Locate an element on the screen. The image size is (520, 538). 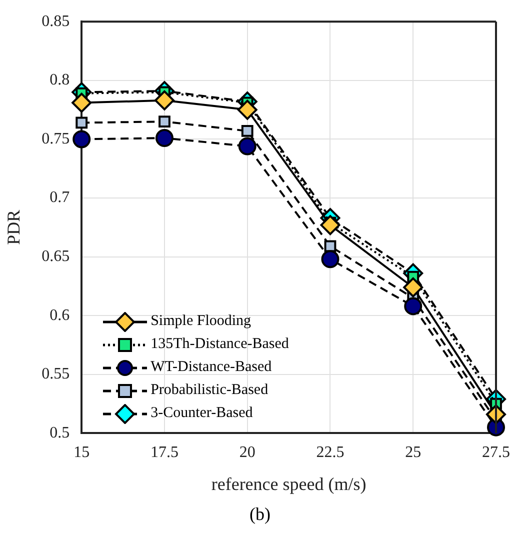
y-tick-label: 0.6 is located at coordinates (60, 315).